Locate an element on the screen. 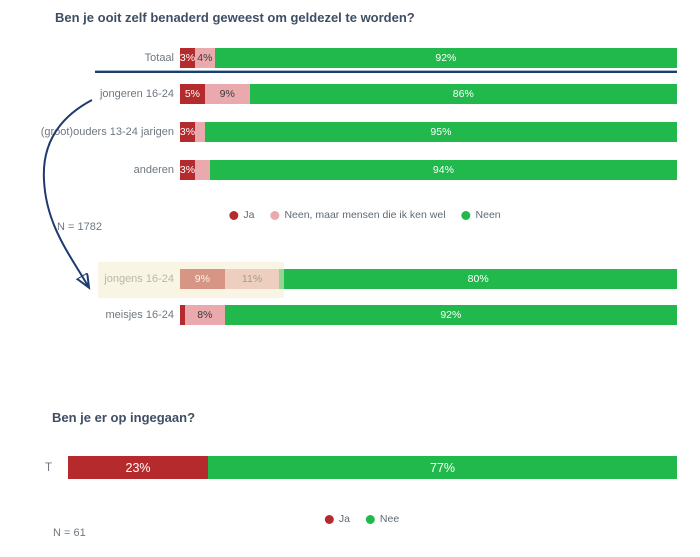  stacked-bar-anderen: 3% 94% is located at coordinates (428, 170).